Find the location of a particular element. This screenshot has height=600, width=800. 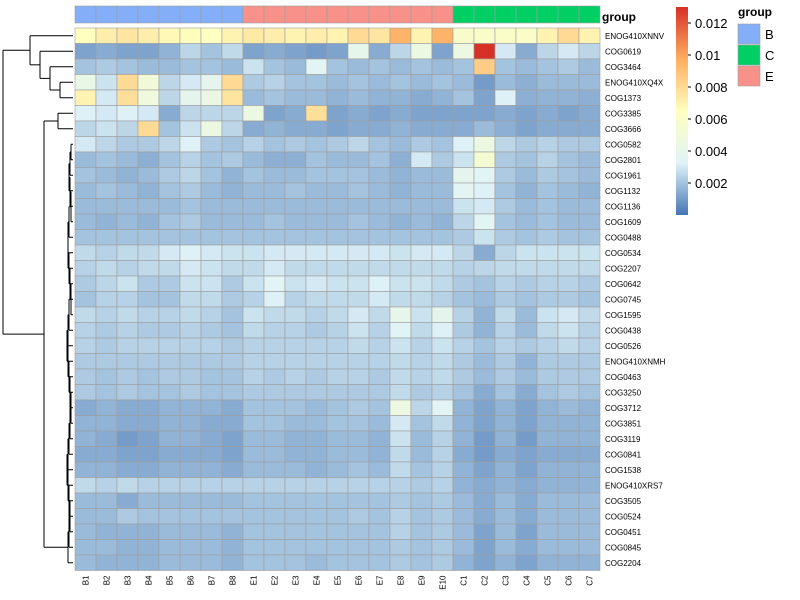

row-label: COG3250 is located at coordinates (623, 392).